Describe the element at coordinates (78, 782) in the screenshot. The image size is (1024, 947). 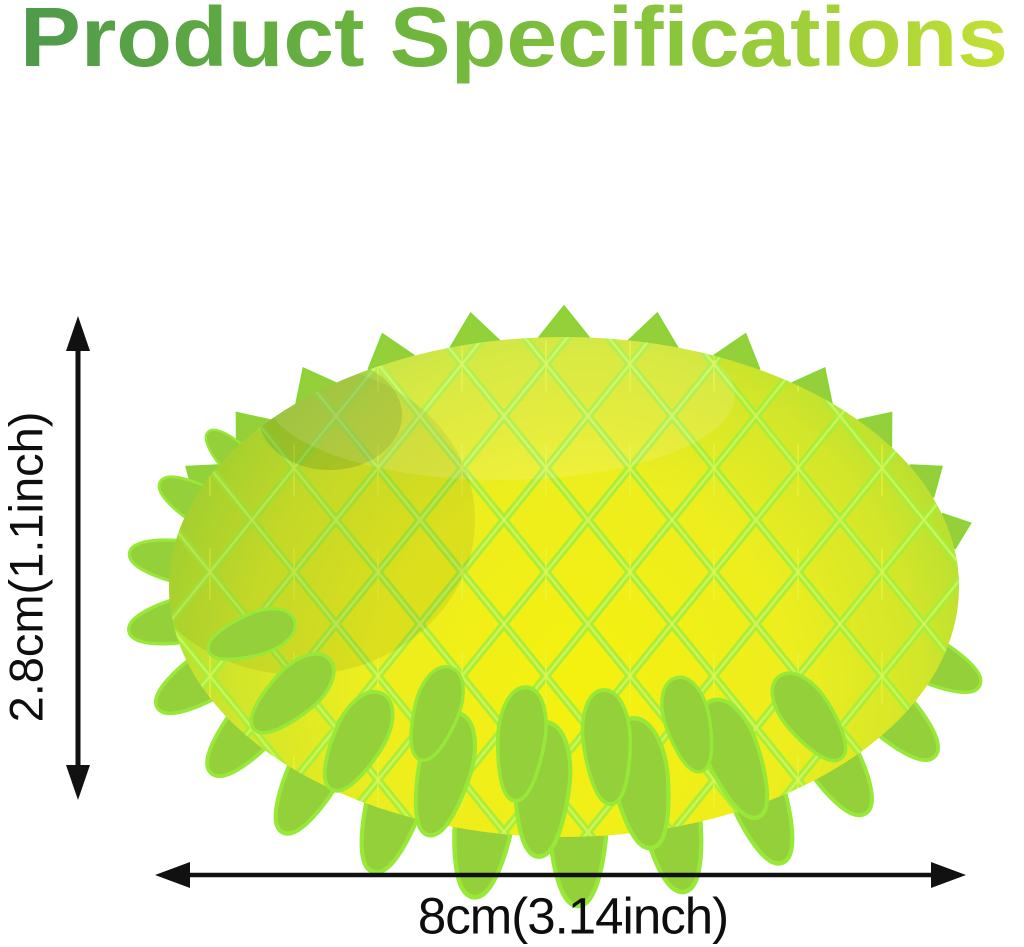
I see `height-arrowhead-bottom` at that location.